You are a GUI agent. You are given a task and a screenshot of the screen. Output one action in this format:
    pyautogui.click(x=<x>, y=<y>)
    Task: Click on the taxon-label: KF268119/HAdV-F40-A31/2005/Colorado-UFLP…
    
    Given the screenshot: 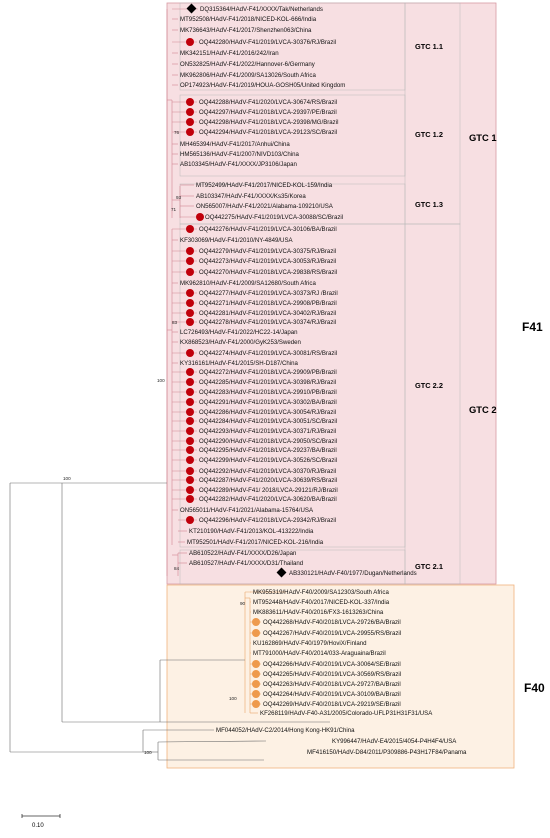 What is the action you would take?
    pyautogui.click(x=346, y=713)
    